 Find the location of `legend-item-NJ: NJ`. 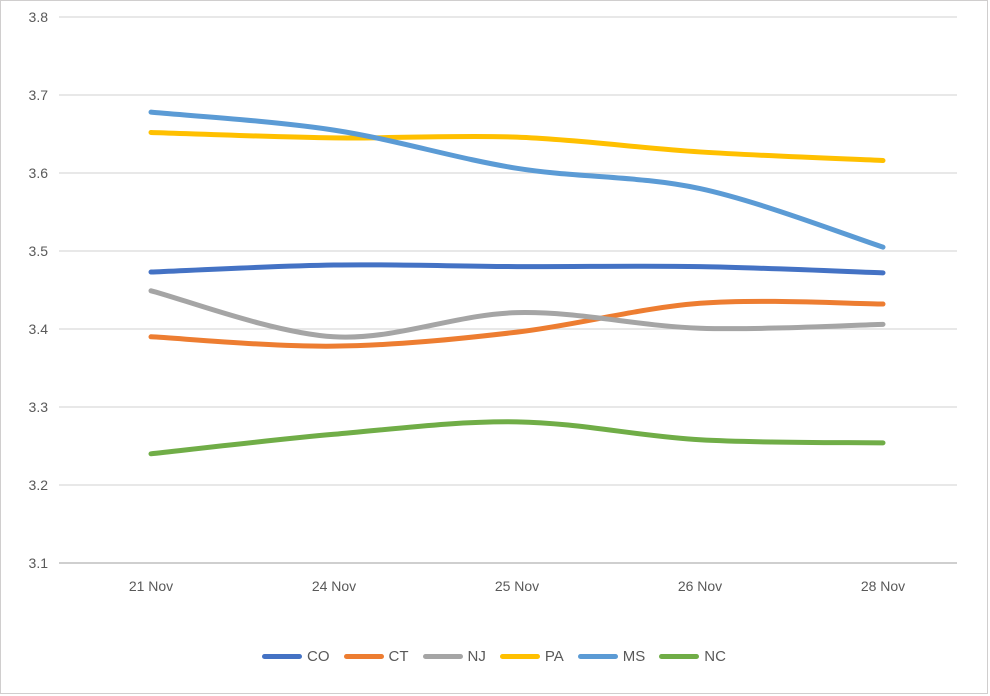

legend-item-NJ: NJ is located at coordinates (454, 656).